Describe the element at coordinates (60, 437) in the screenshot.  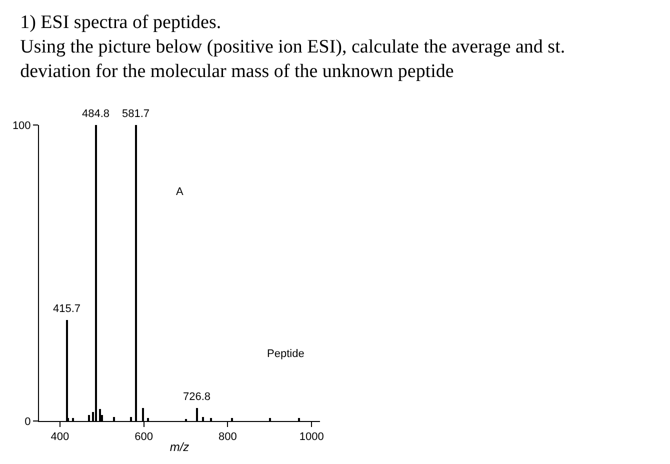
I see `x-tick-label: 400` at that location.